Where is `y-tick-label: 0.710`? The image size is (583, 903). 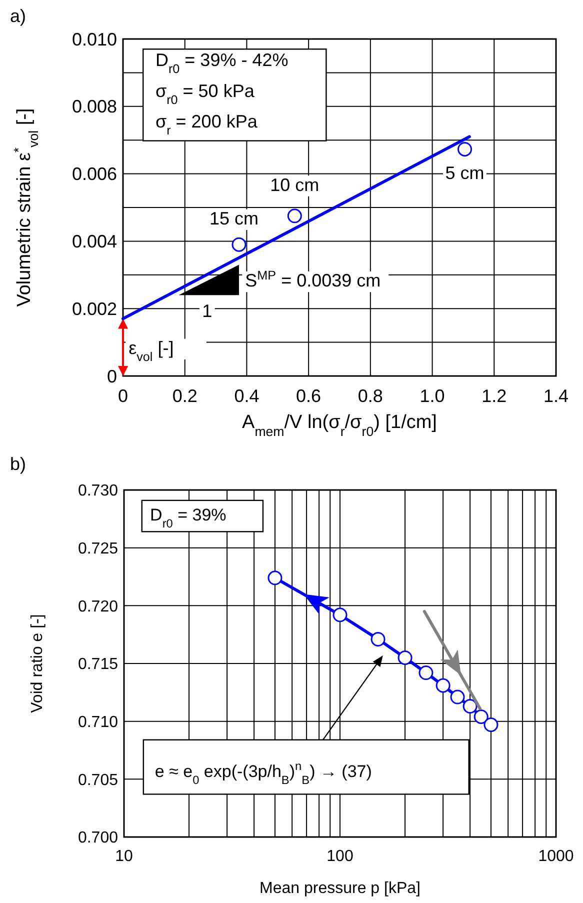
y-tick-label: 0.710 is located at coordinates (98, 722).